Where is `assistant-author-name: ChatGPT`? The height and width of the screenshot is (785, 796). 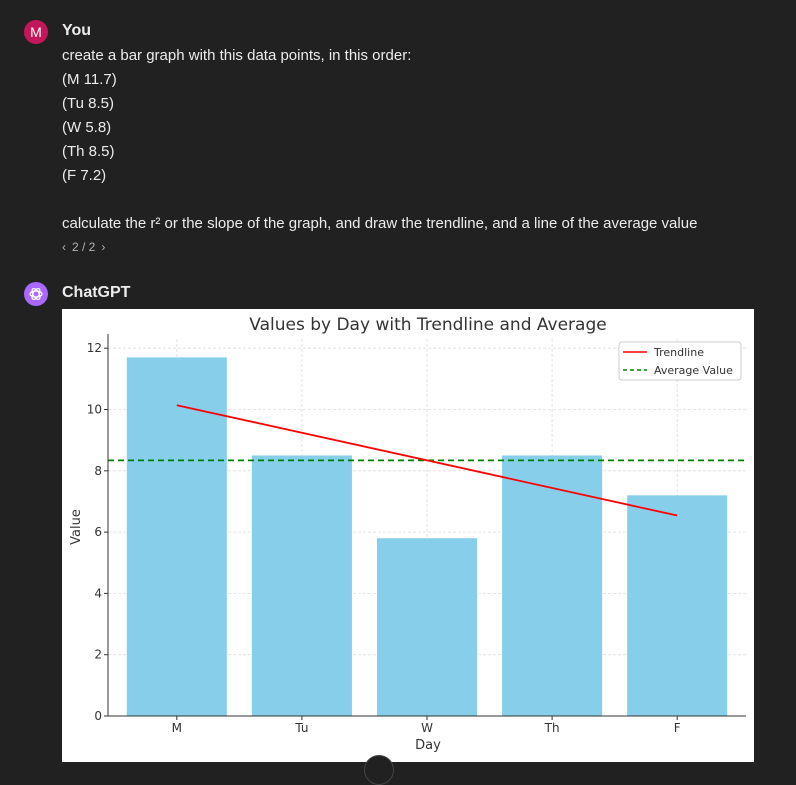
assistant-author-name: ChatGPT is located at coordinates (96, 292).